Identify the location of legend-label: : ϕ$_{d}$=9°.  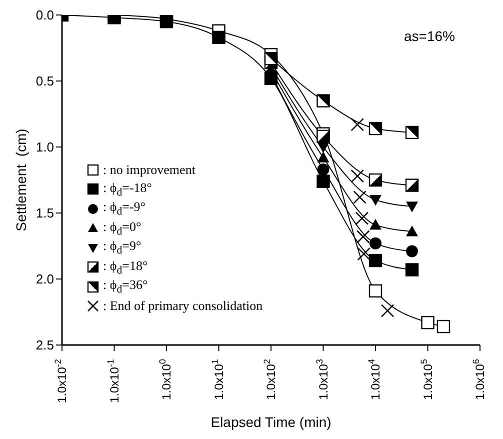
(122, 248).